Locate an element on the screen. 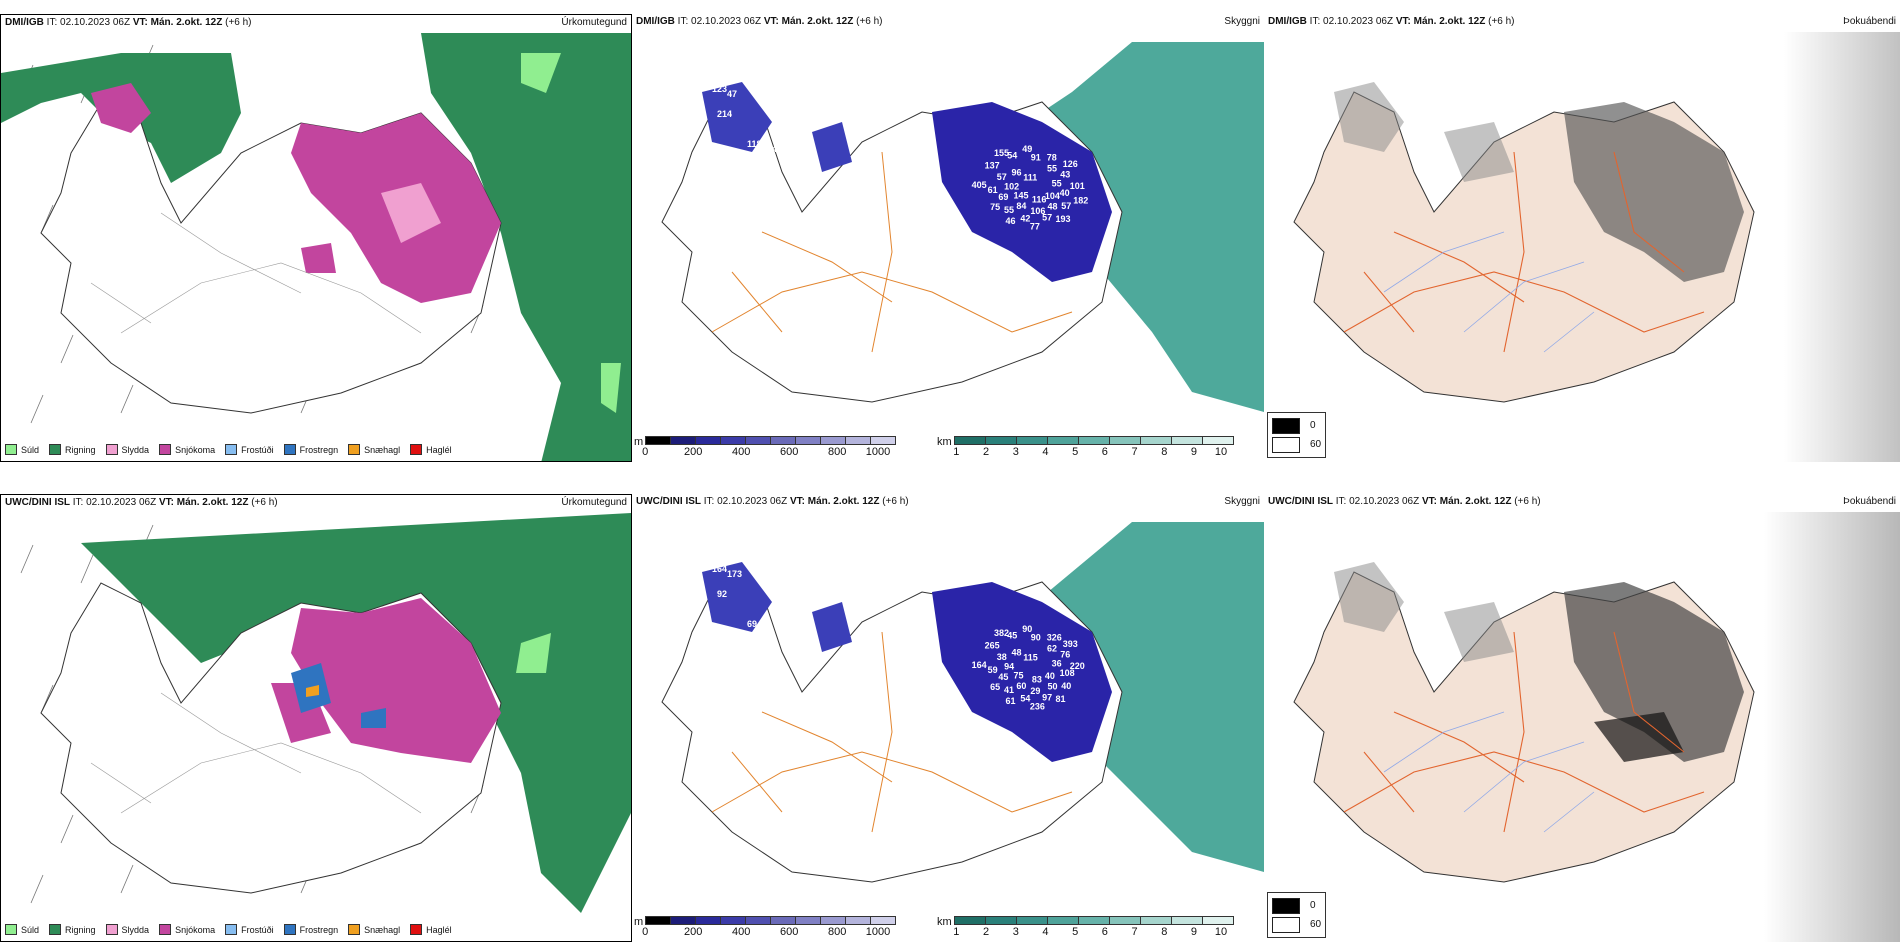 Image resolution: width=1900 pixels, height=950 pixels. cloud-base-label: 97 is located at coordinates (1047, 698).